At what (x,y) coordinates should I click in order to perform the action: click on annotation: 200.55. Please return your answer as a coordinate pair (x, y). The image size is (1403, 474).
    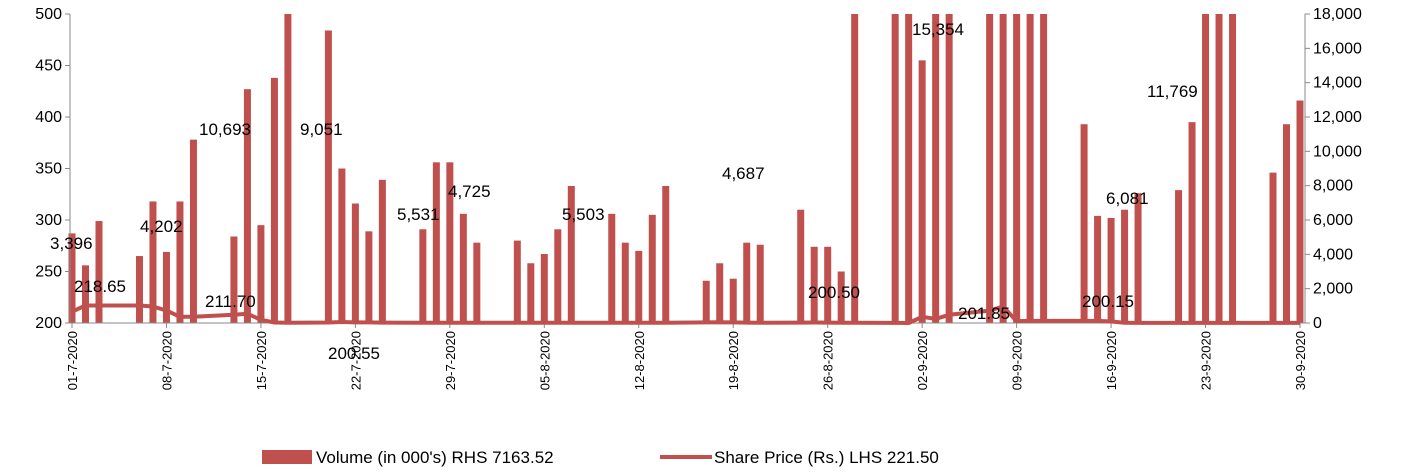
    Looking at the image, I should click on (354, 353).